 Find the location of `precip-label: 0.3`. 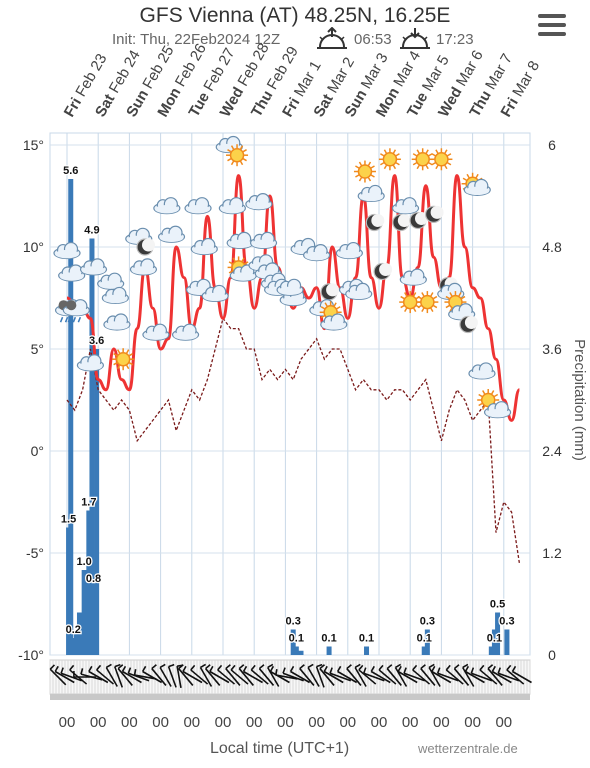

precip-label: 0.3 is located at coordinates (293, 622).